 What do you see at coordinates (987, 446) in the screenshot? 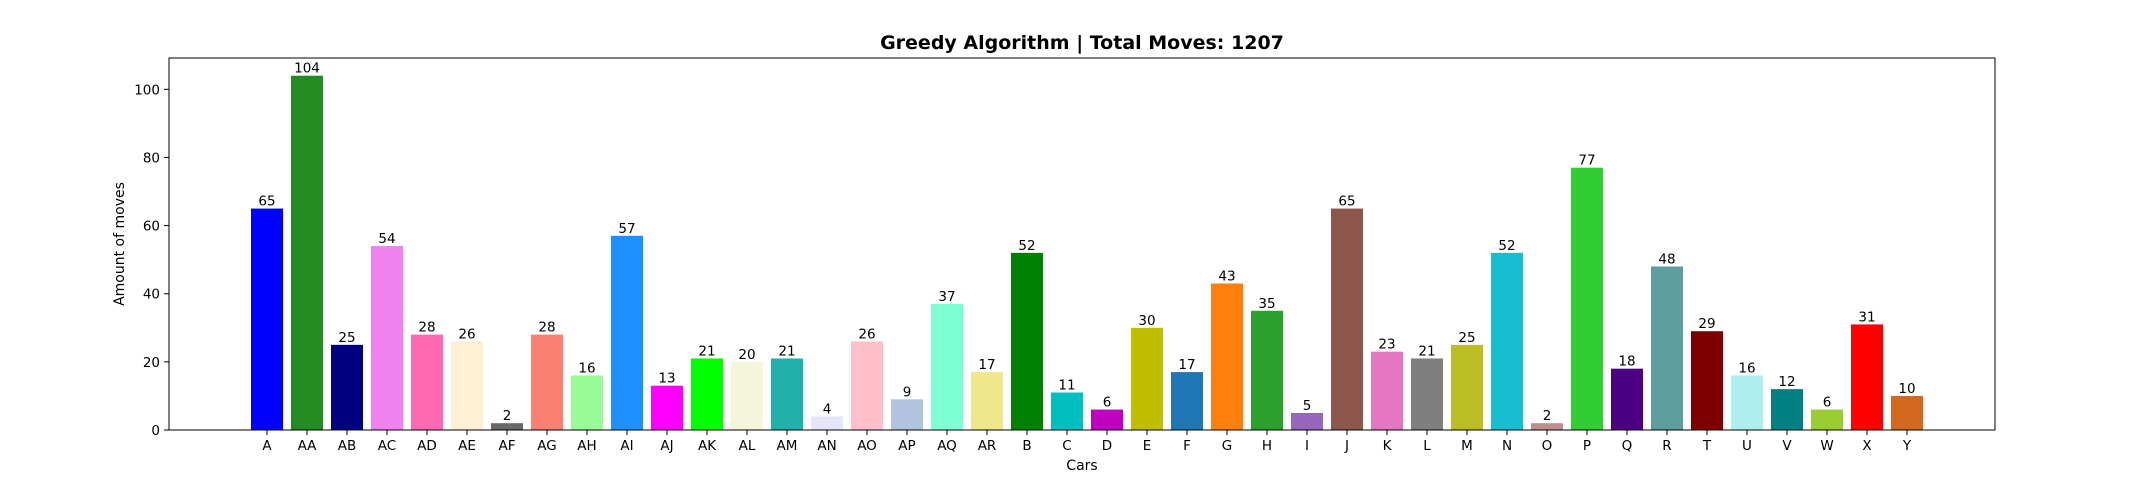
I see `x-tick-label-ar: AR` at bounding box center [987, 446].